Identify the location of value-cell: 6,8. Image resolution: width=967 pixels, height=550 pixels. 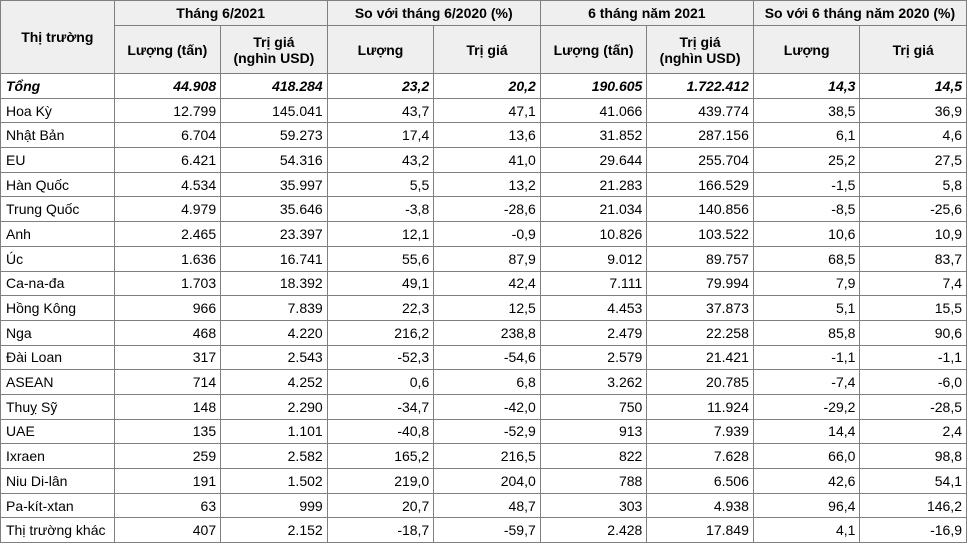
(487, 382).